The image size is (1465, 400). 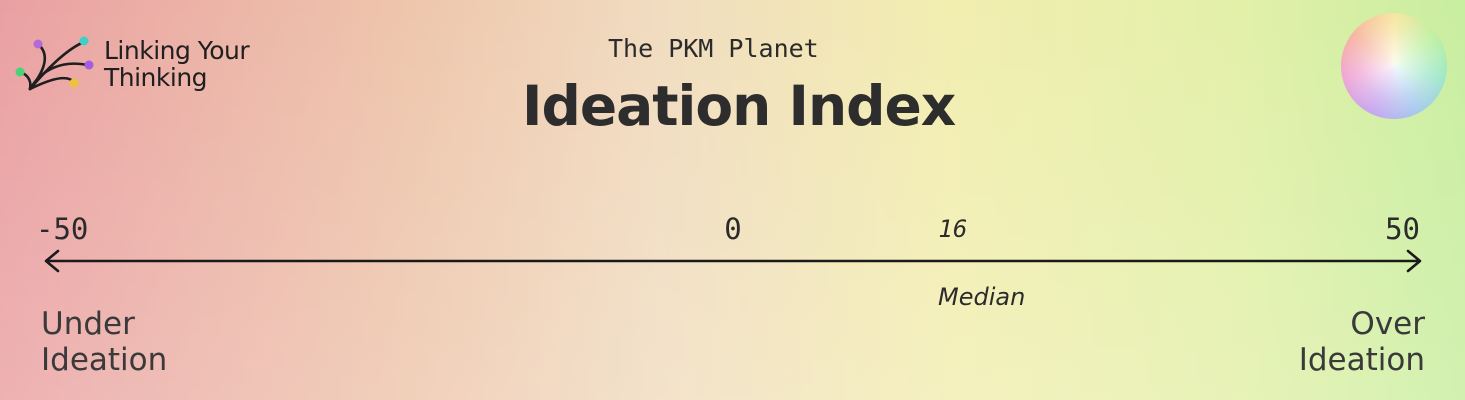 I want to click on scale-axis, so click(x=733, y=261).